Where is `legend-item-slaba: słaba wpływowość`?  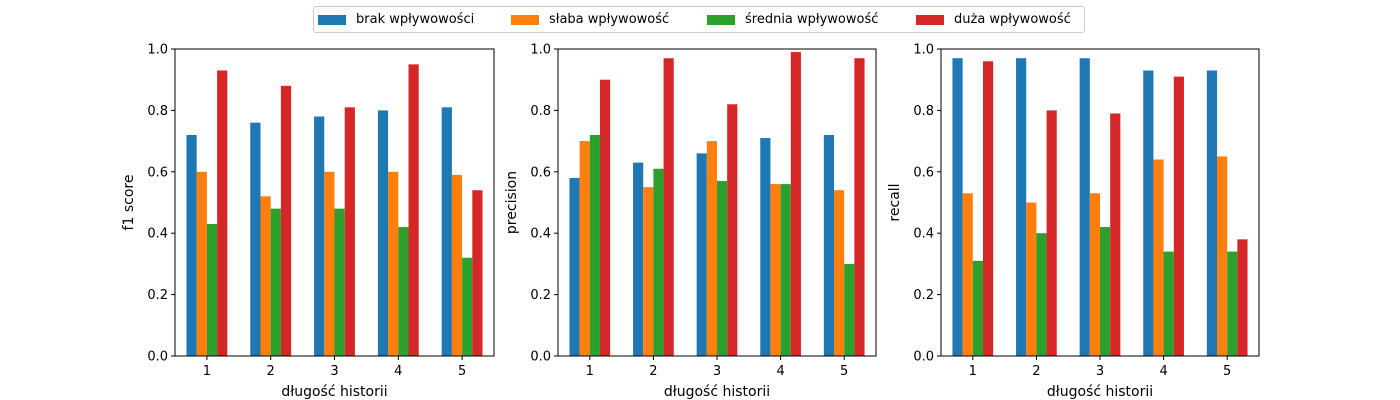 legend-item-slaba: słaba wpływowość is located at coordinates (590, 19).